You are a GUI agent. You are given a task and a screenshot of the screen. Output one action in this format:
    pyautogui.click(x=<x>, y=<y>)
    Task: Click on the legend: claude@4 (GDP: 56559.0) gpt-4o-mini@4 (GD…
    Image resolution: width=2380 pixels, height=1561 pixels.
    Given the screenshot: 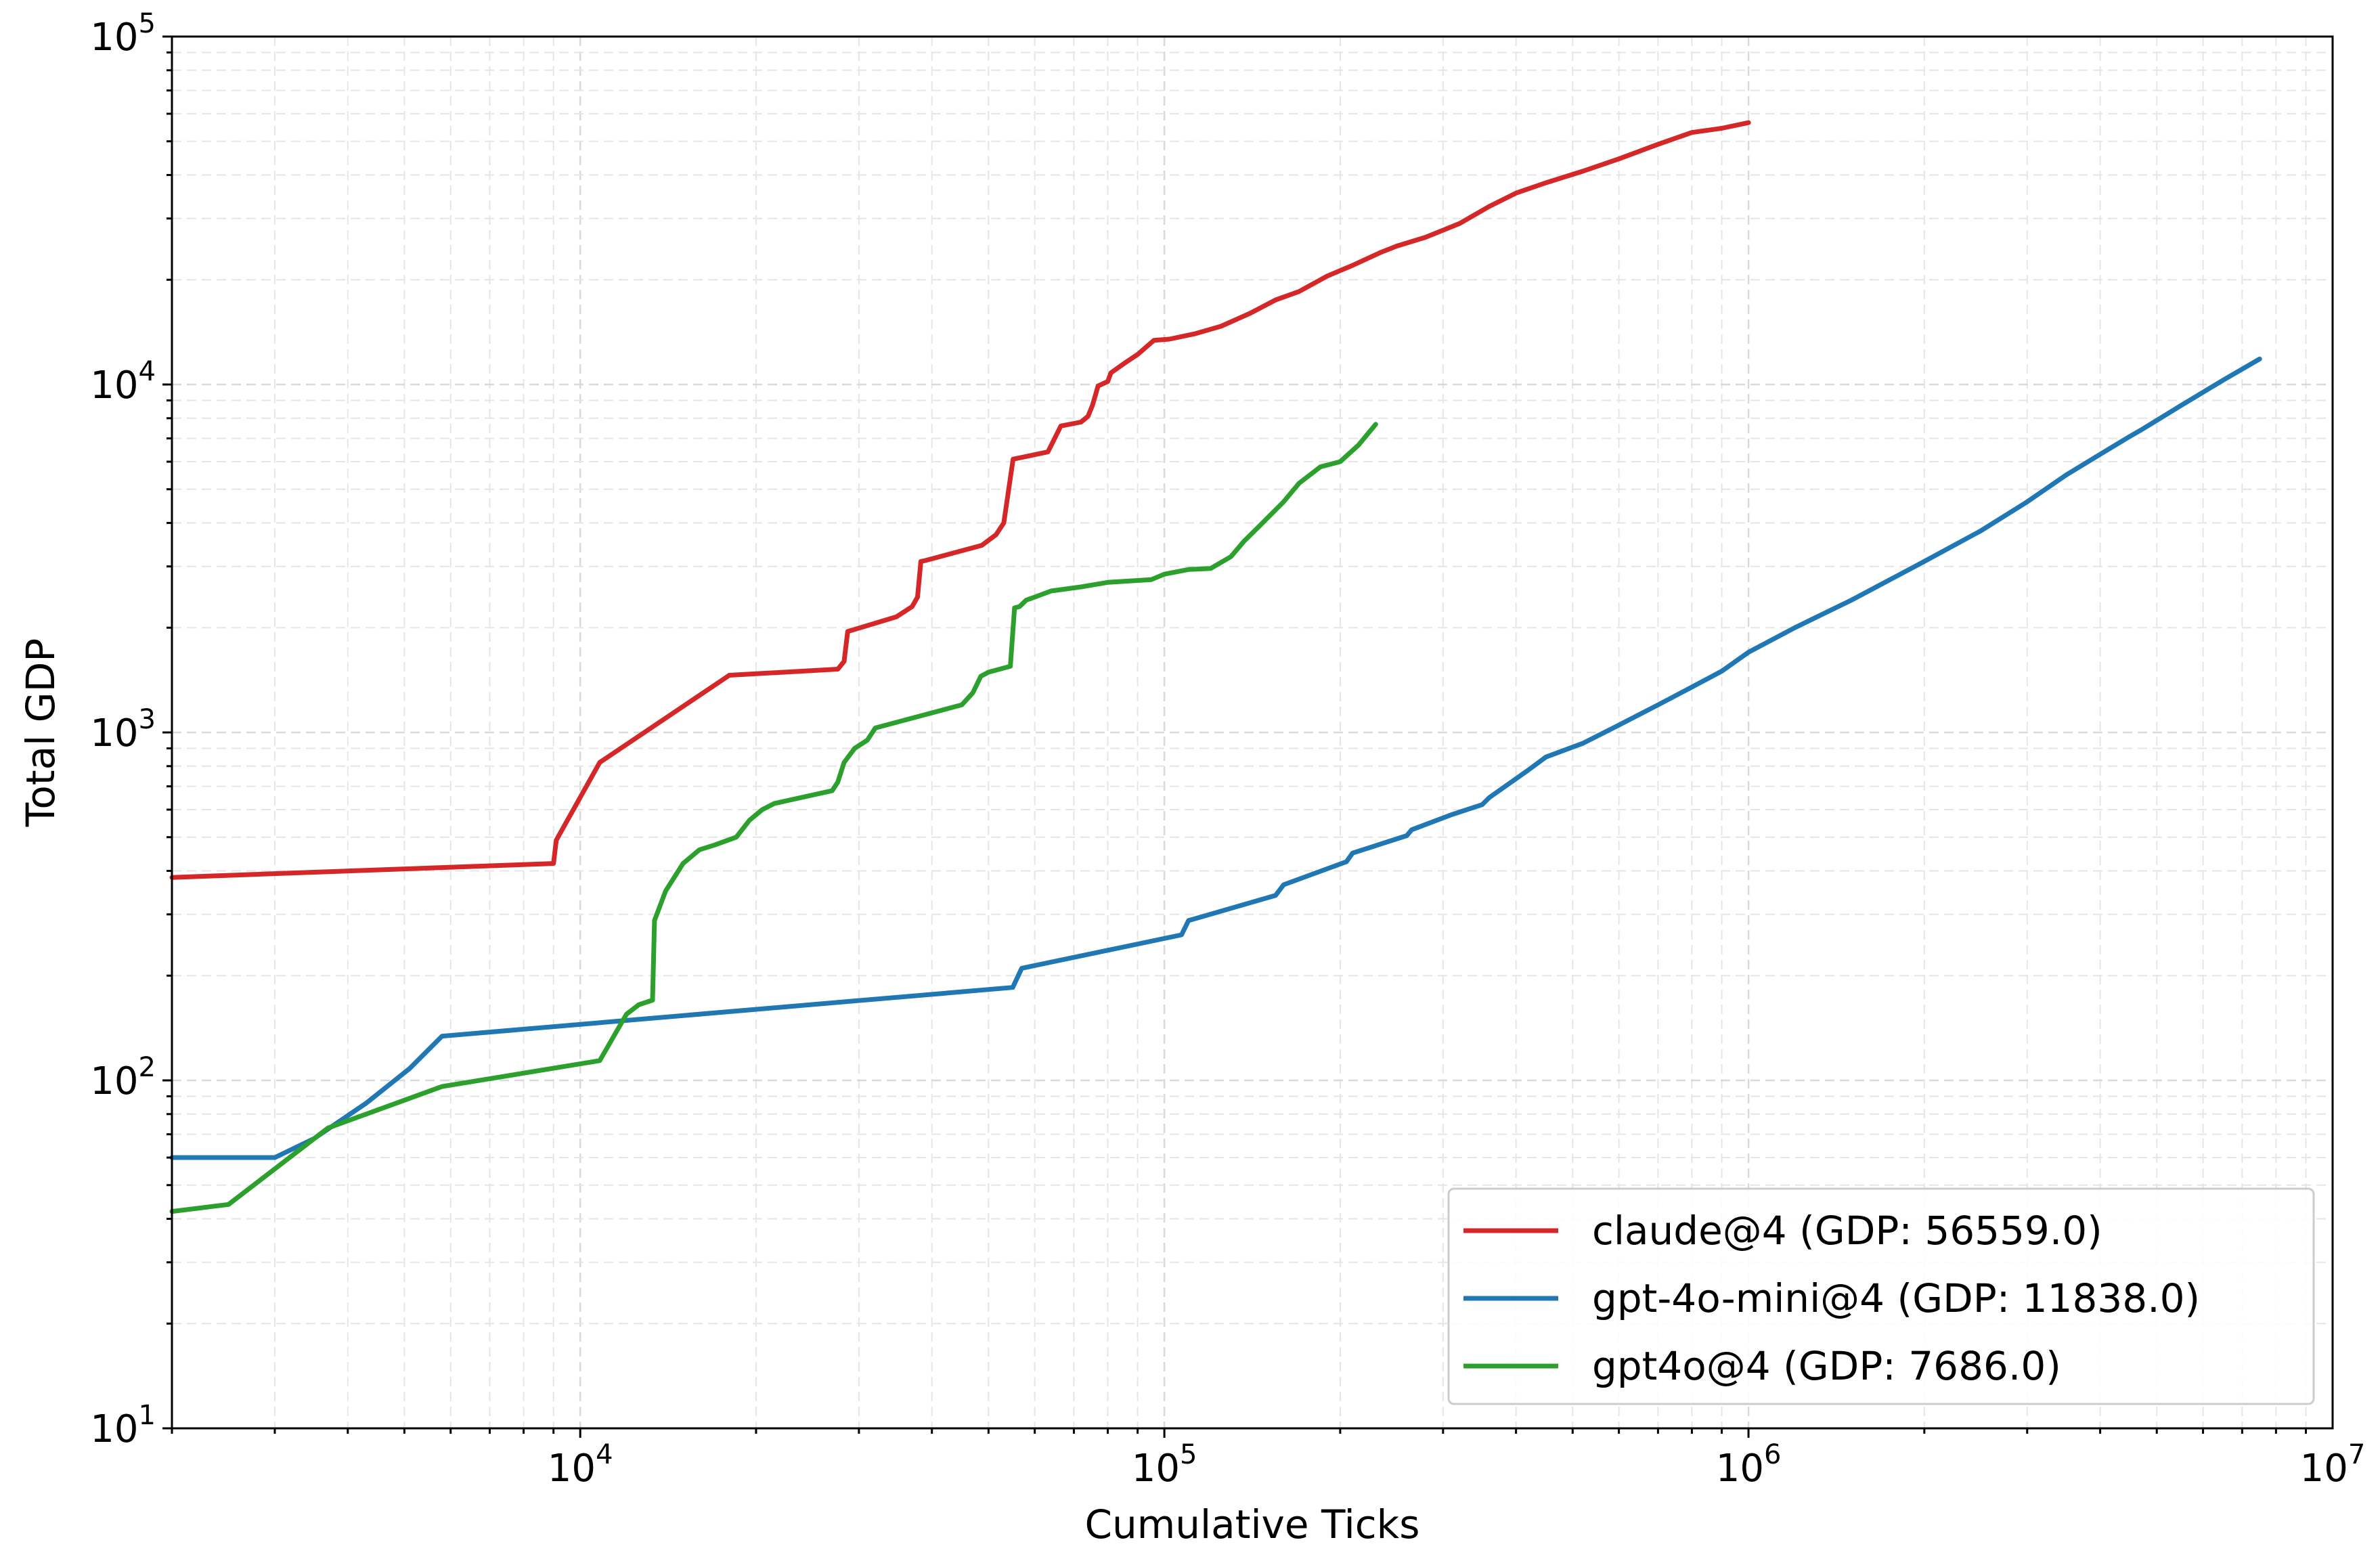 What is the action you would take?
    pyautogui.click(x=1881, y=1296)
    